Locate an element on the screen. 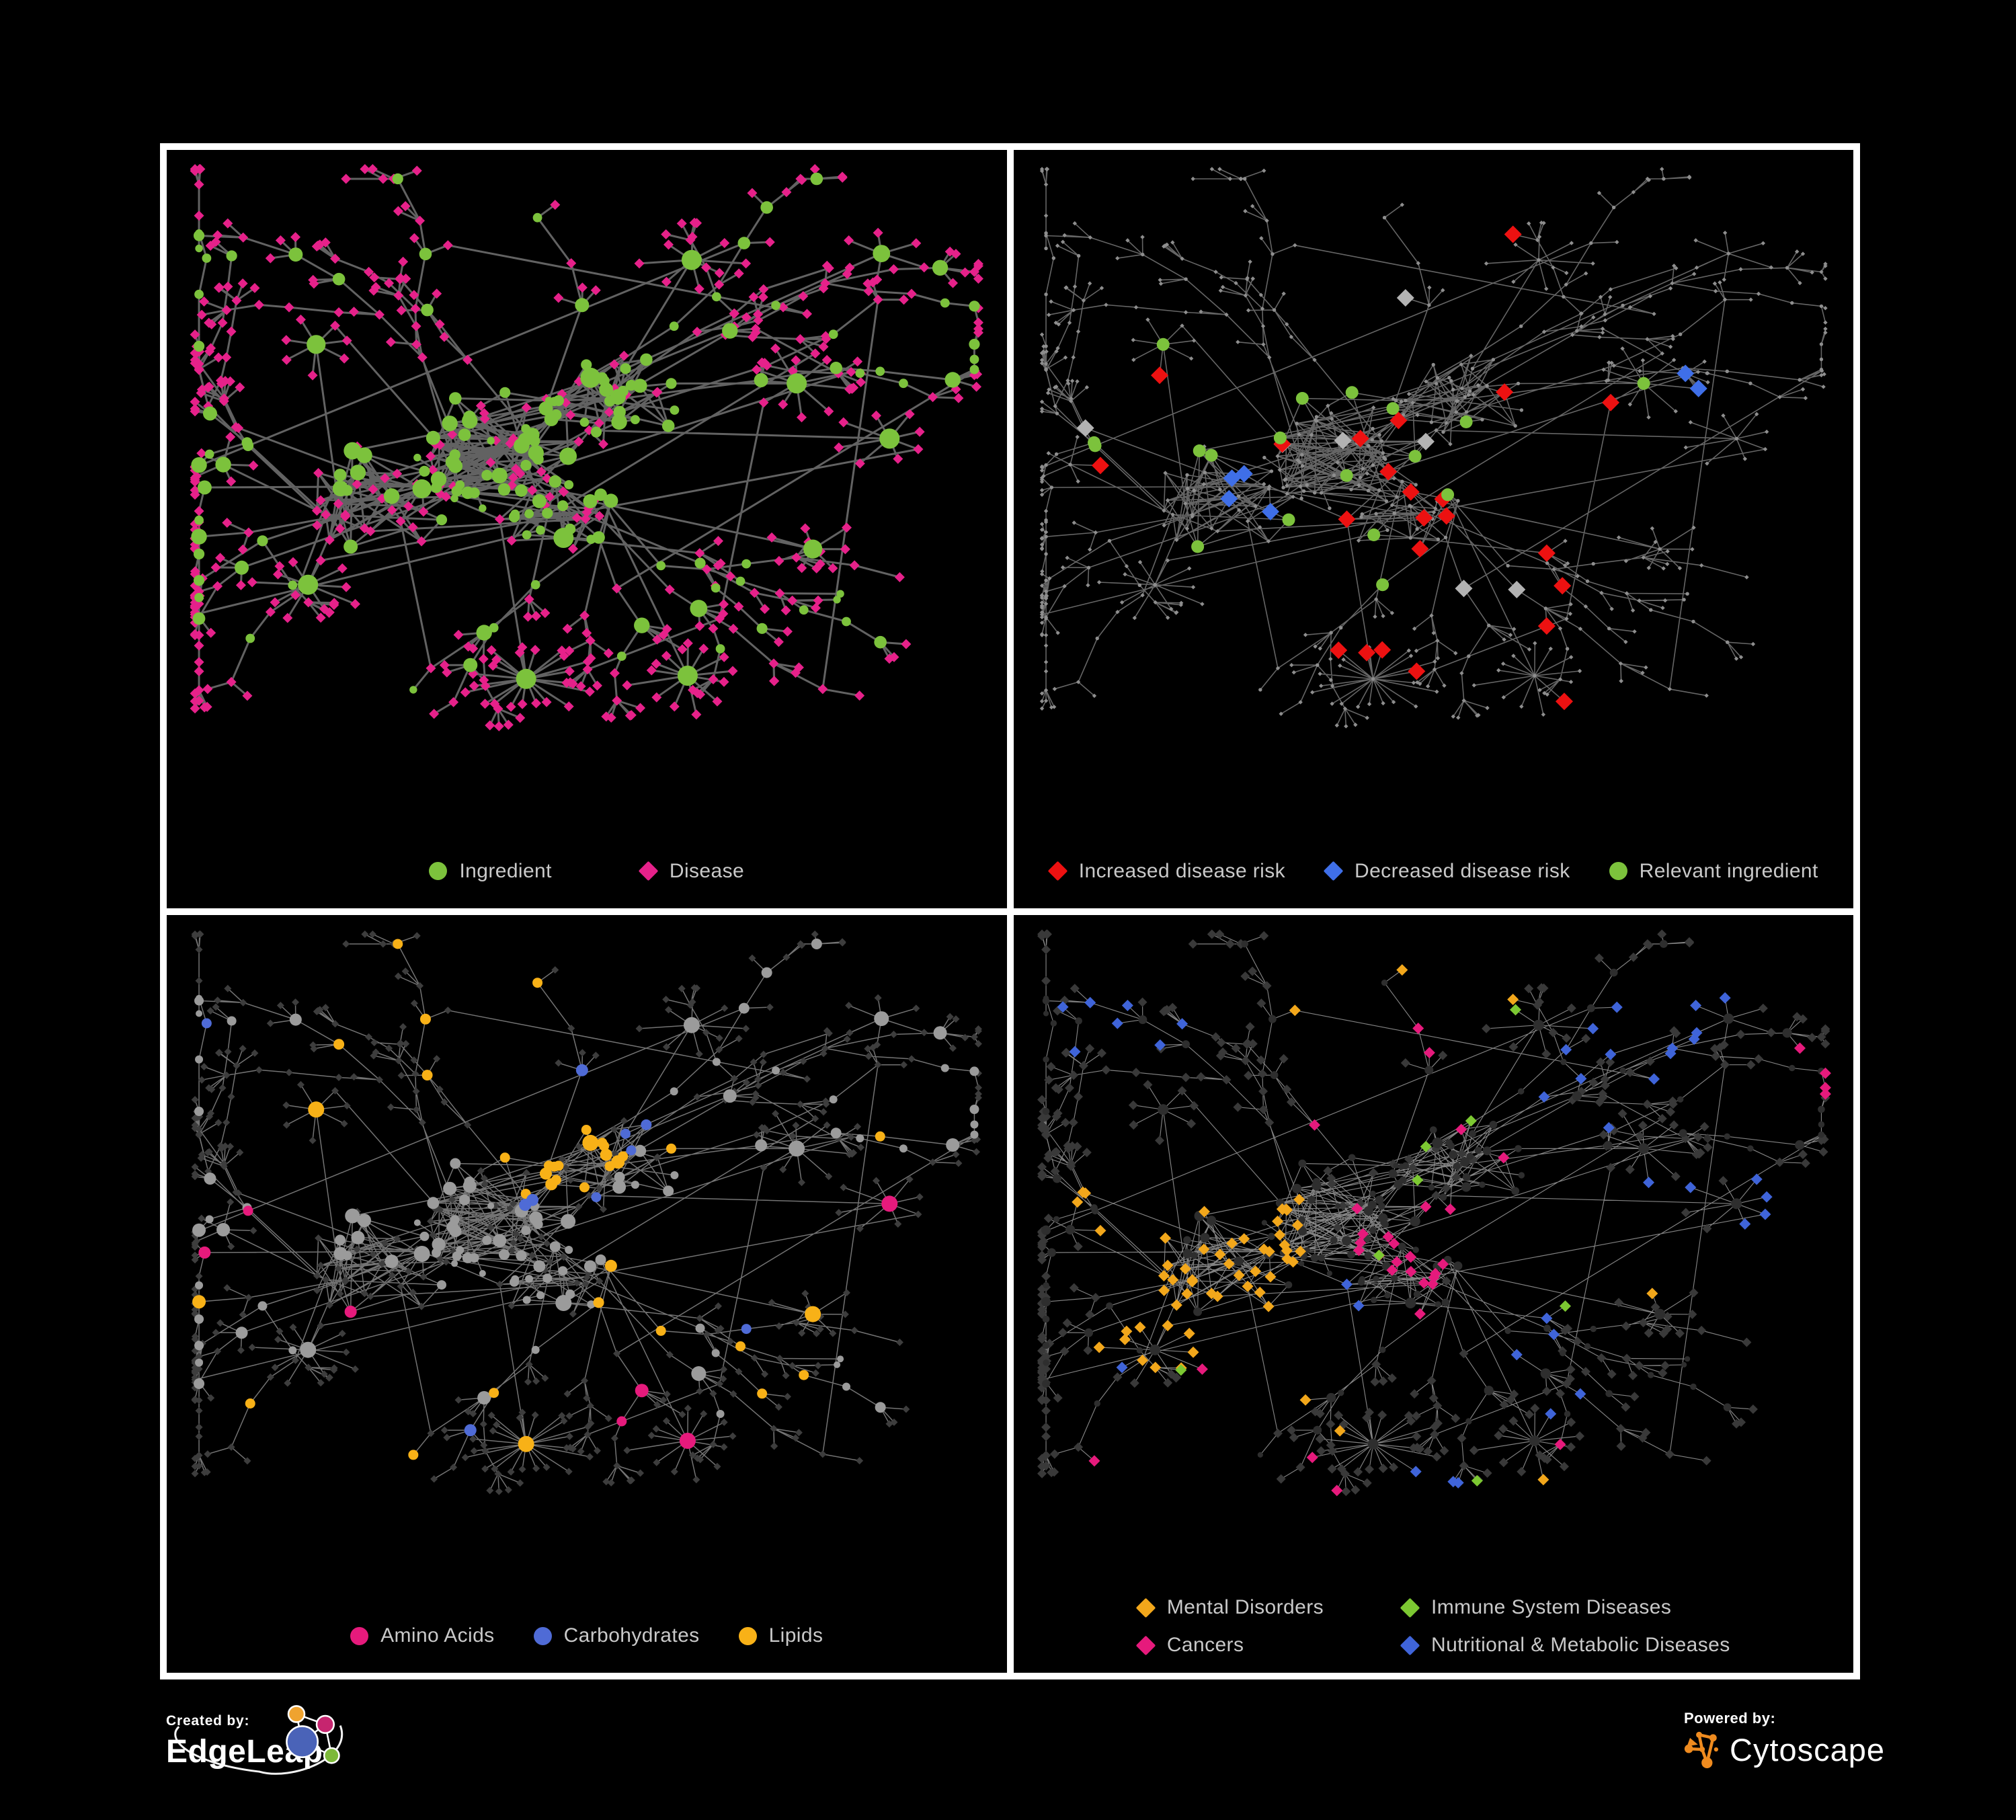  legend-item-lipids: Lipids is located at coordinates (780, 1635).